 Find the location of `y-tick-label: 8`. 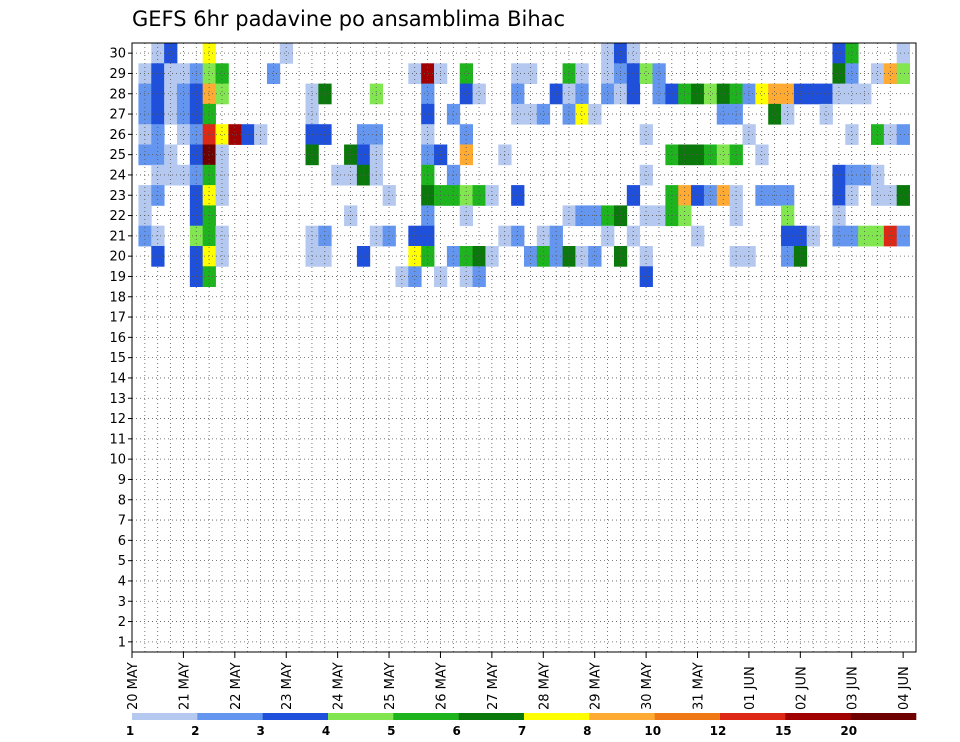

y-tick-label: 8 is located at coordinates (122, 500).